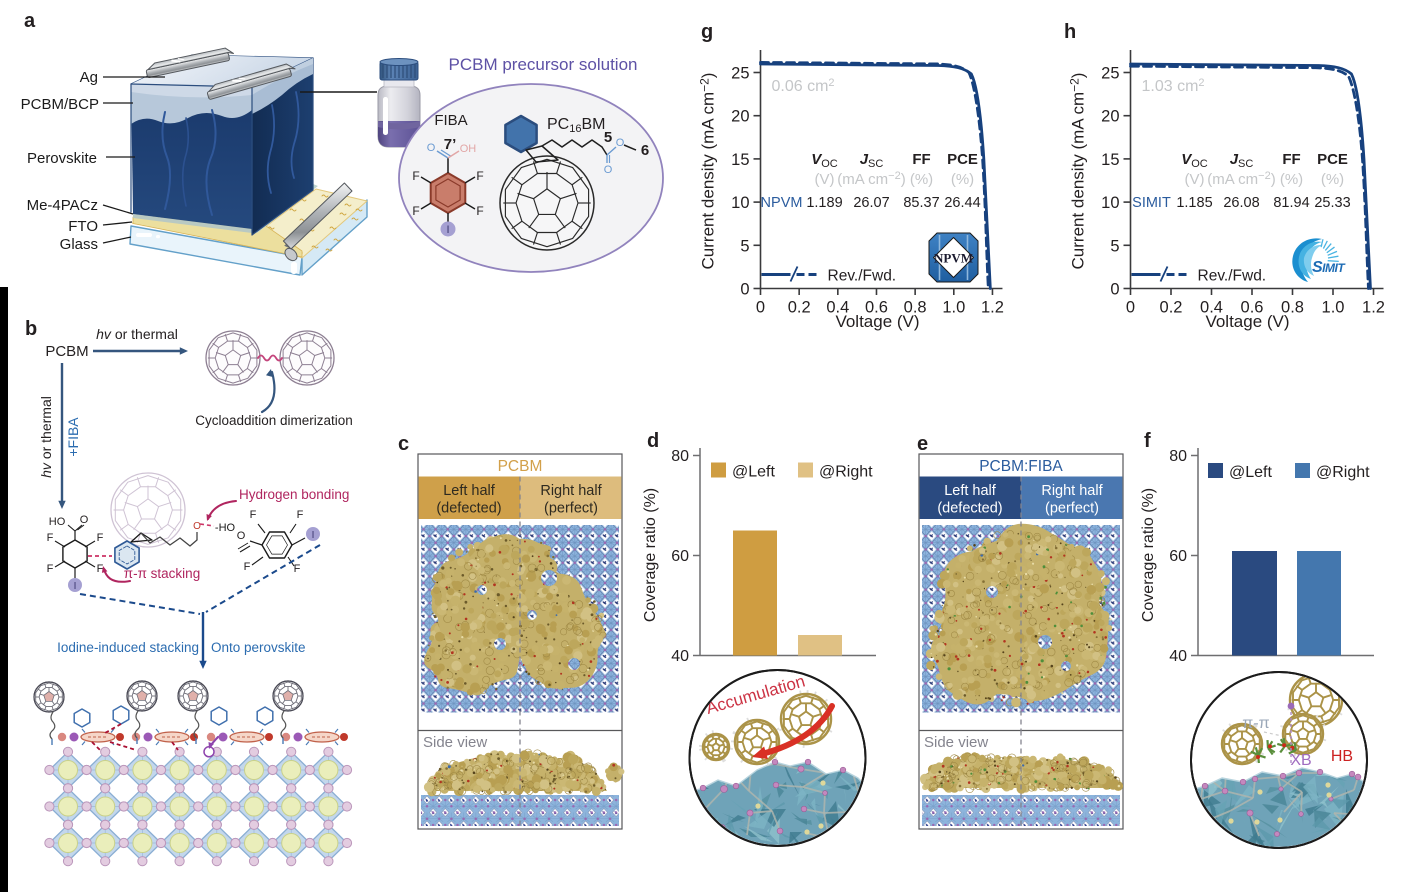 This screenshot has width=1421, height=892. Describe the element at coordinates (1255, 723) in the screenshot. I see `svg-text: π-π` at that location.